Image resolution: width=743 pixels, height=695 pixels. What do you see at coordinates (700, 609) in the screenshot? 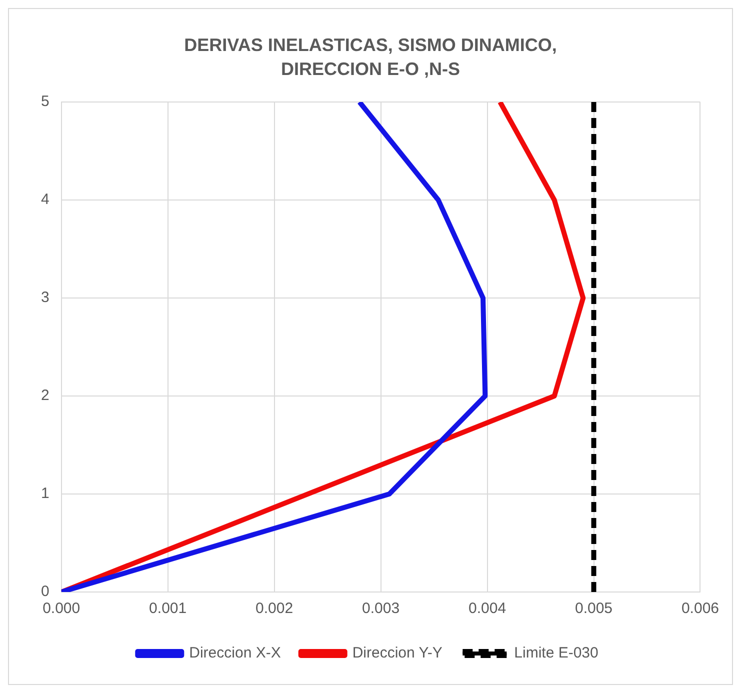
I see `x-tick-label: 0.006` at bounding box center [700, 609].